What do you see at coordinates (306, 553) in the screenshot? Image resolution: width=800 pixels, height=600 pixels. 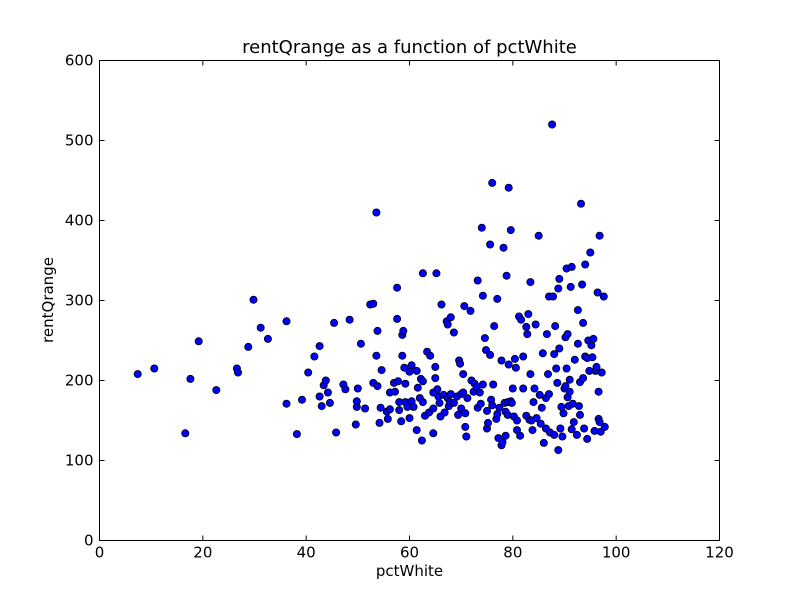 I see `x-tick-label: 40` at bounding box center [306, 553].